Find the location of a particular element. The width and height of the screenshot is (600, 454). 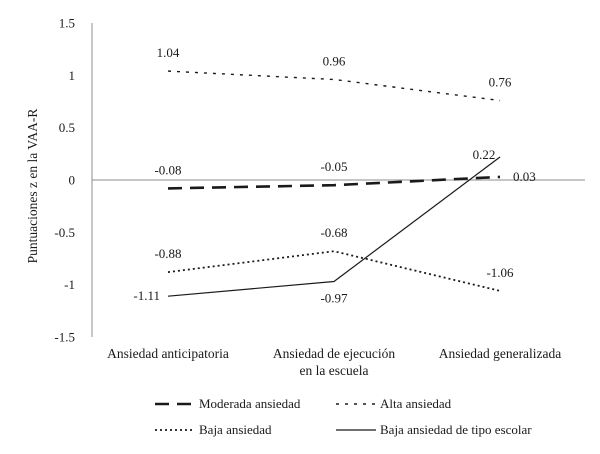

data-label: -1.11 is located at coordinates (146, 295).